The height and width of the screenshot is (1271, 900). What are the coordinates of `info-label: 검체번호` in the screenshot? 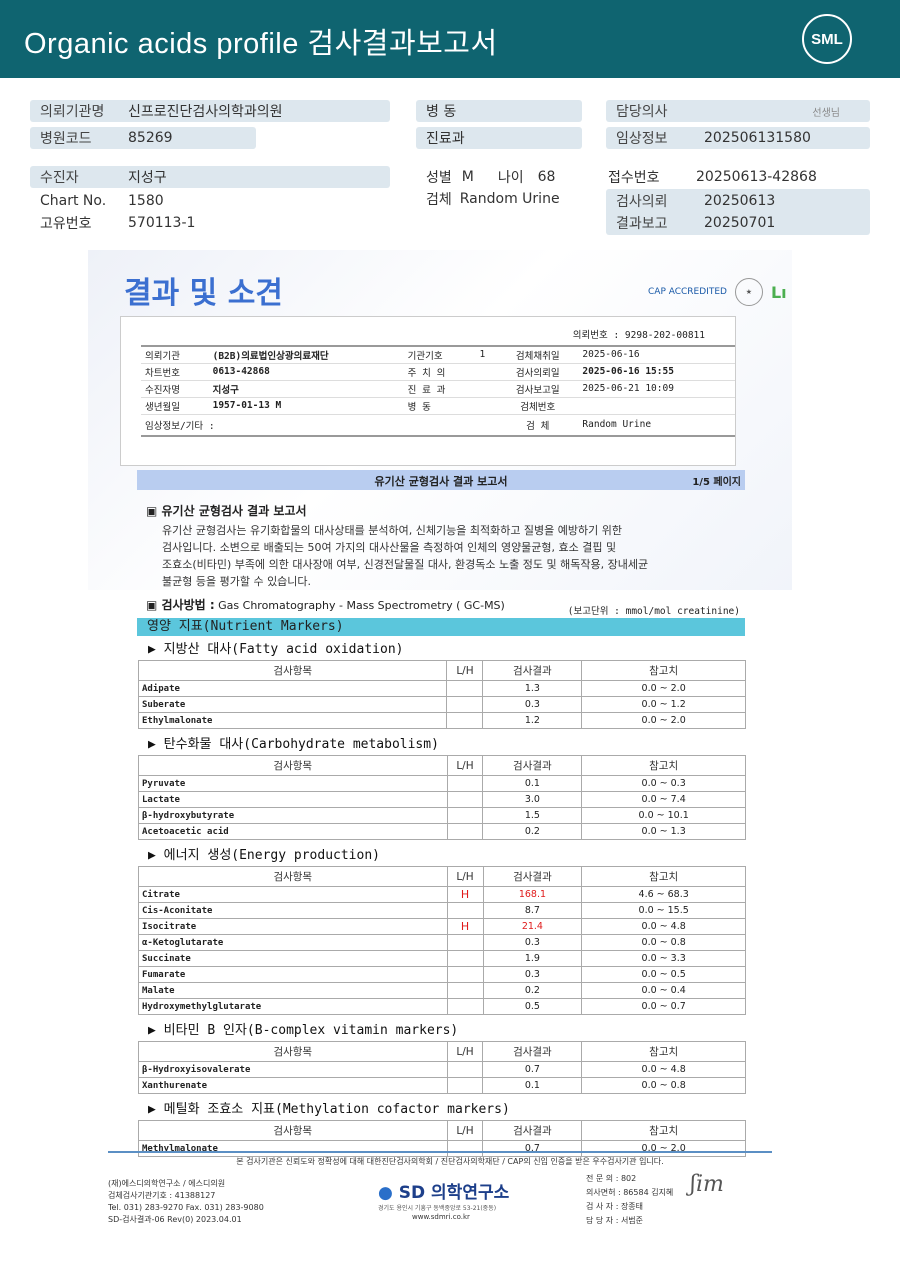 It's located at (538, 406).